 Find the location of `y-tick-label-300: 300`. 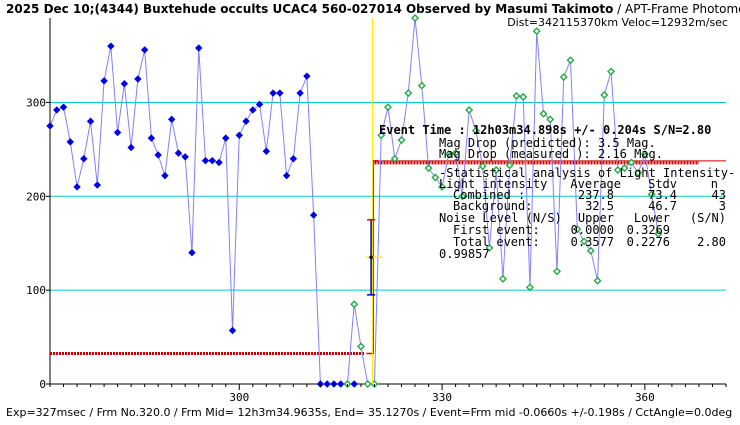

y-tick-label-300: 300 is located at coordinates (36, 102).